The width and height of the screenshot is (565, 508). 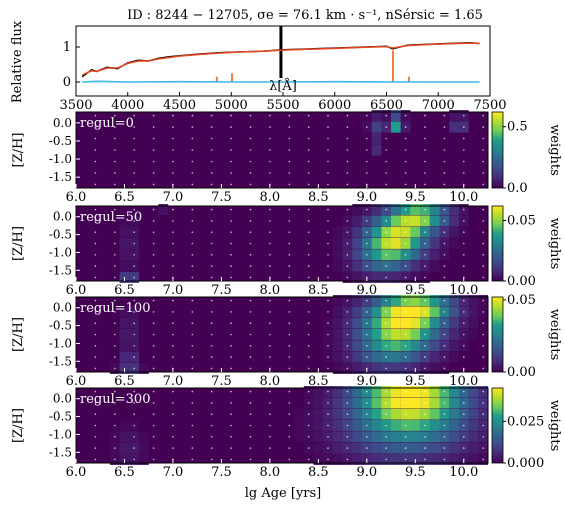 What do you see at coordinates (463, 290) in the screenshot?
I see `xtick-label: 10.0` at bounding box center [463, 290].